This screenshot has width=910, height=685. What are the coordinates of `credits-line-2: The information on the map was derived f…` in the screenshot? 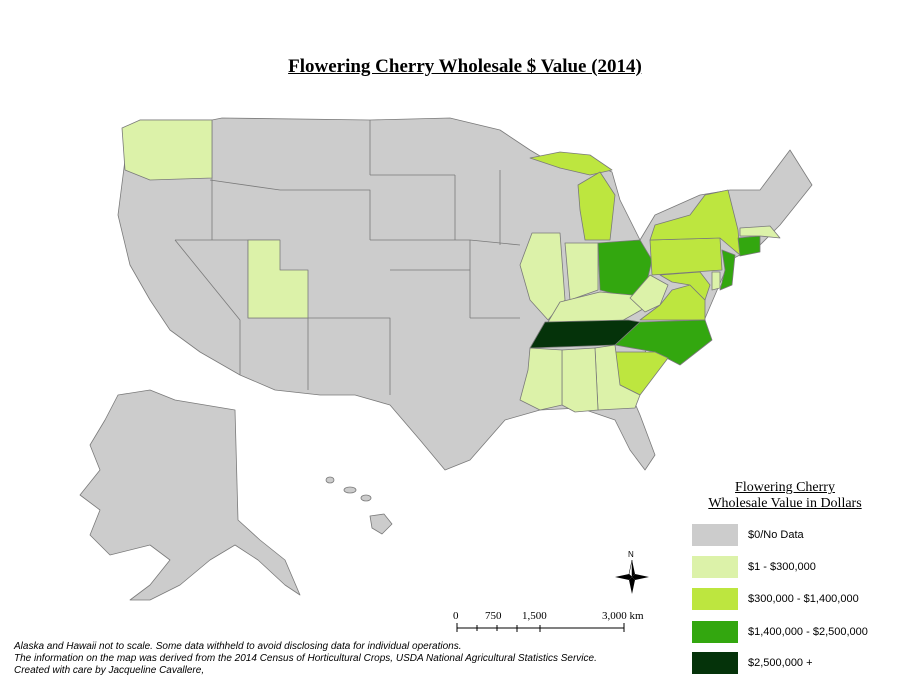 It's located at (305, 658).